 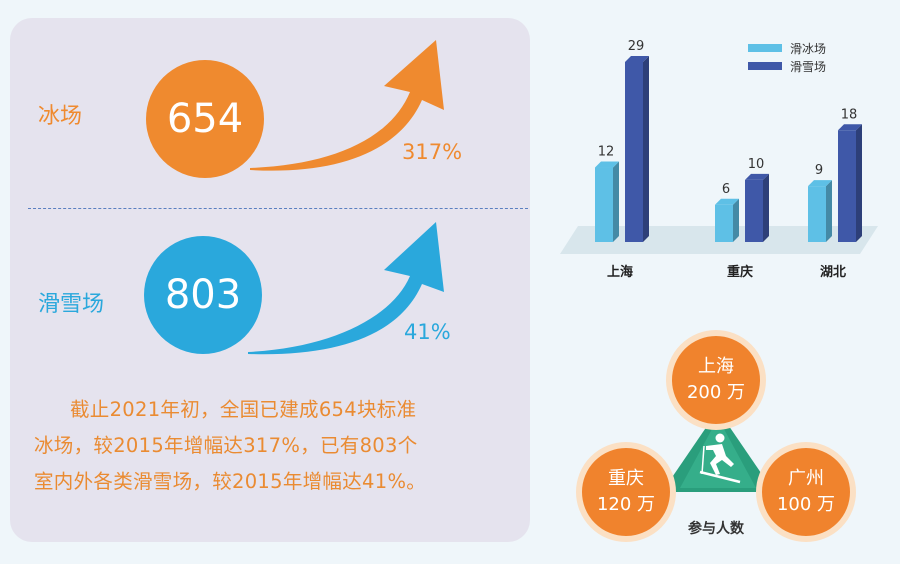 I want to click on bubble-city: 重庆, so click(x=626, y=478).